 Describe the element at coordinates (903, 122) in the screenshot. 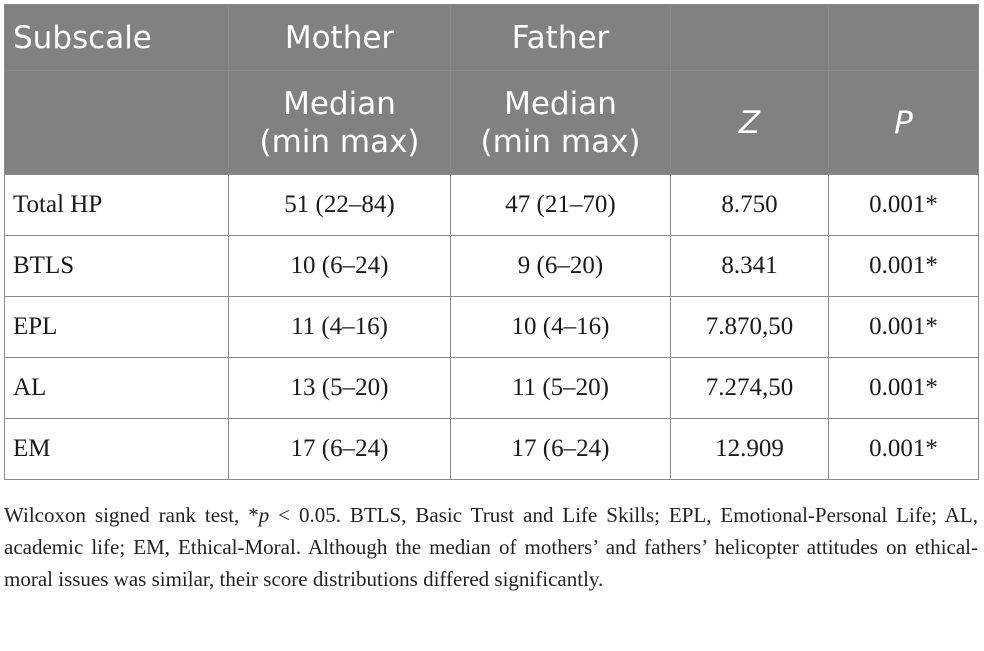

I see `header-p: P` at that location.